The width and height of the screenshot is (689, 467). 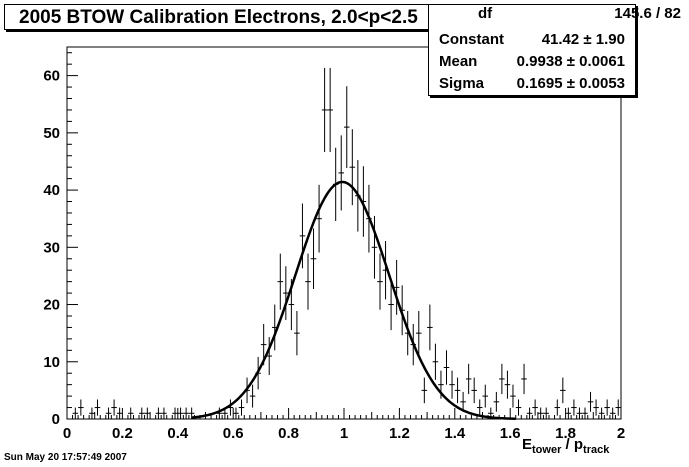 I want to click on stats-row-sigma: Sigma 0.1695 ± 0.0053, so click(x=532, y=86).